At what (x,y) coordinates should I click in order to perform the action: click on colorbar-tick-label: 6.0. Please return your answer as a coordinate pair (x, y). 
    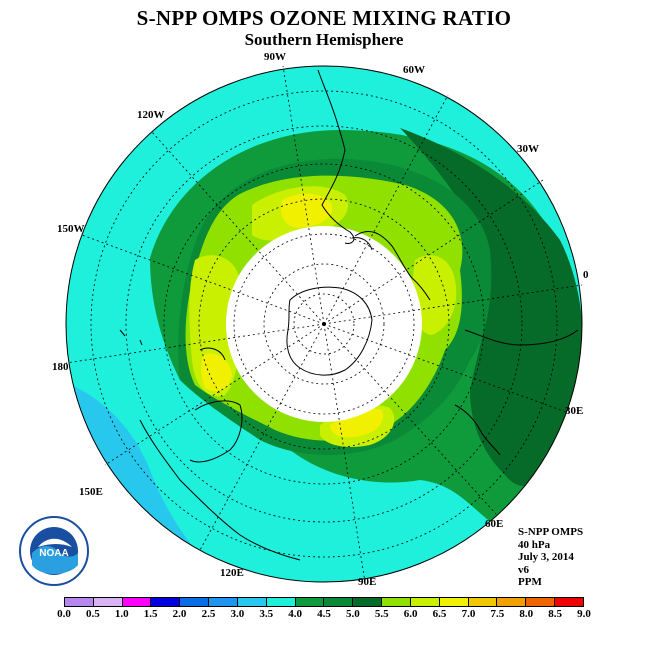
    Looking at the image, I should click on (410, 614).